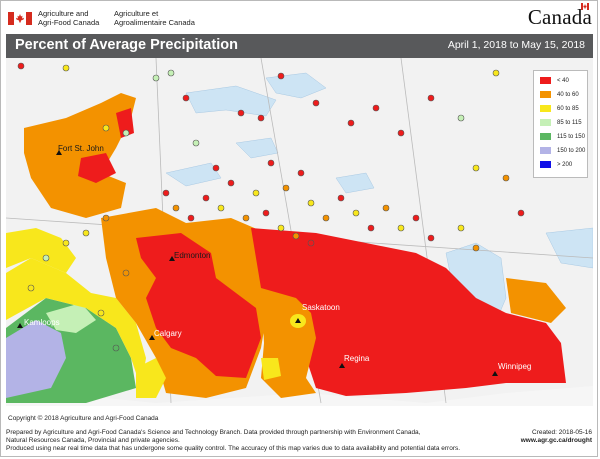  Describe the element at coordinates (71, 318) in the screenshot. I see `zone-85-115-bc` at that location.